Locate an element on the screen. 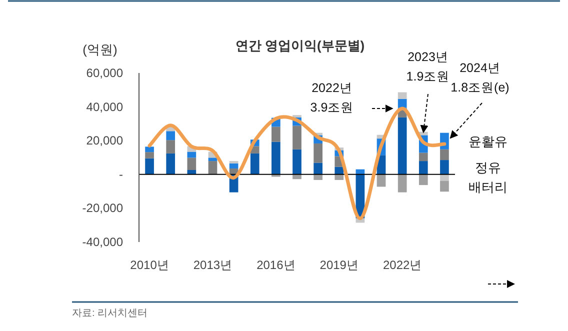 Image resolution: width=568 pixels, height=331 pixels. x-tick-label: 2022년 is located at coordinates (402, 265).